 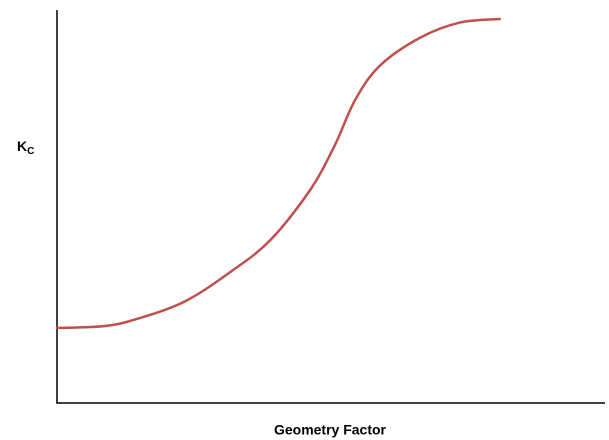 I want to click on y-axis-label-subscript: C, so click(x=30, y=151).